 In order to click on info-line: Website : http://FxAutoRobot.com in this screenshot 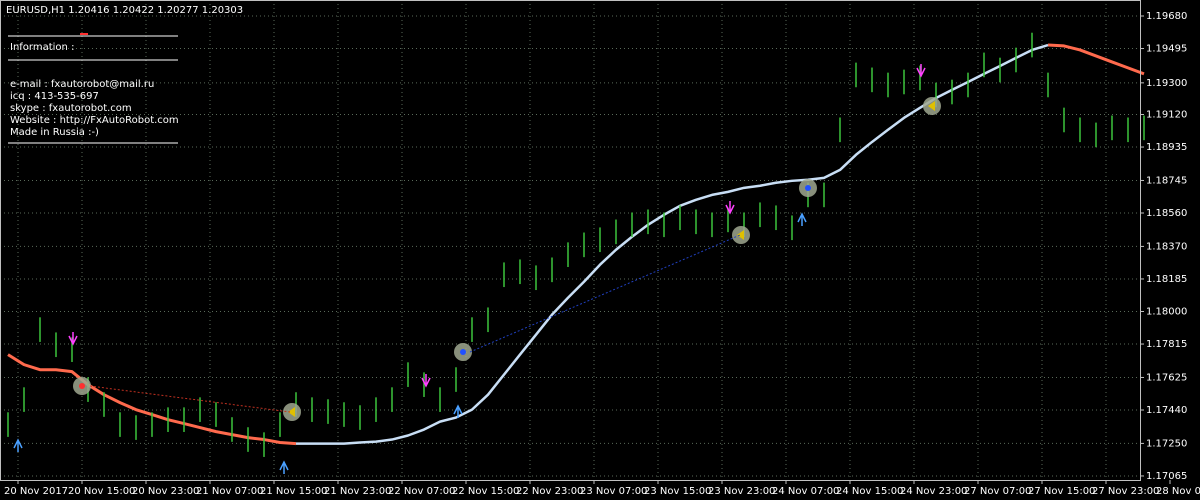, I will do `click(94, 120)`.